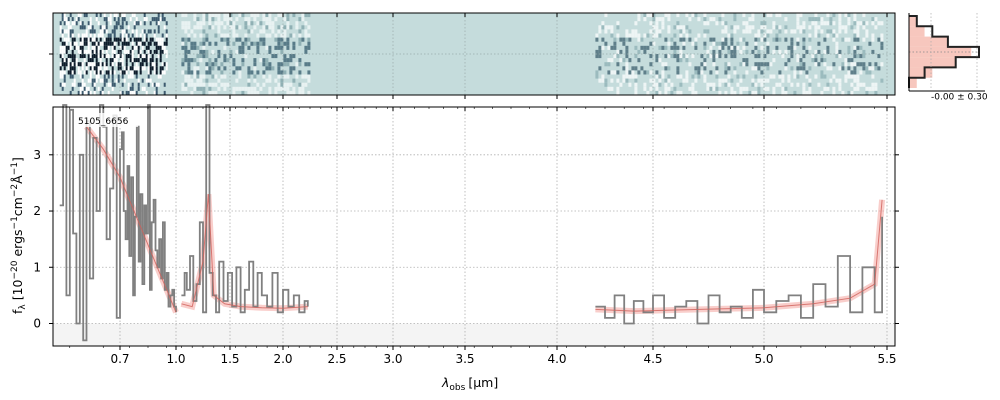  I want to click on y-tick-label: 0, so click(37, 324).